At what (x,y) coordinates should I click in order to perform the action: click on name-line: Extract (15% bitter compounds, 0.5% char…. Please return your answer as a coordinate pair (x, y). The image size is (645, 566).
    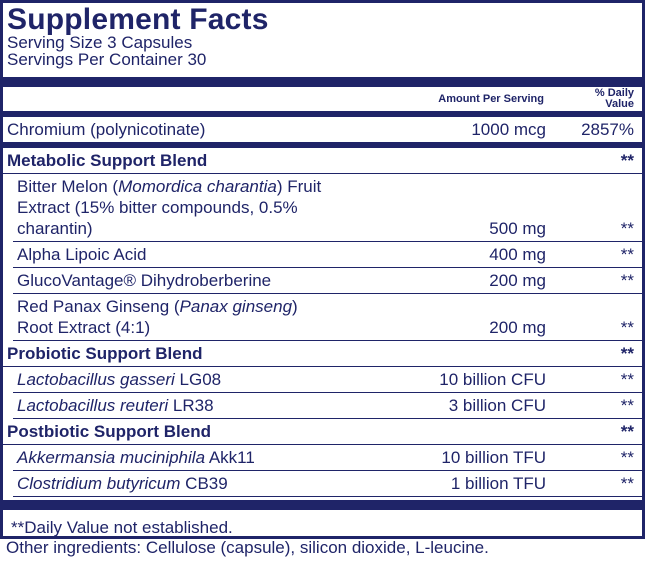
    Looking at the image, I should click on (181, 218).